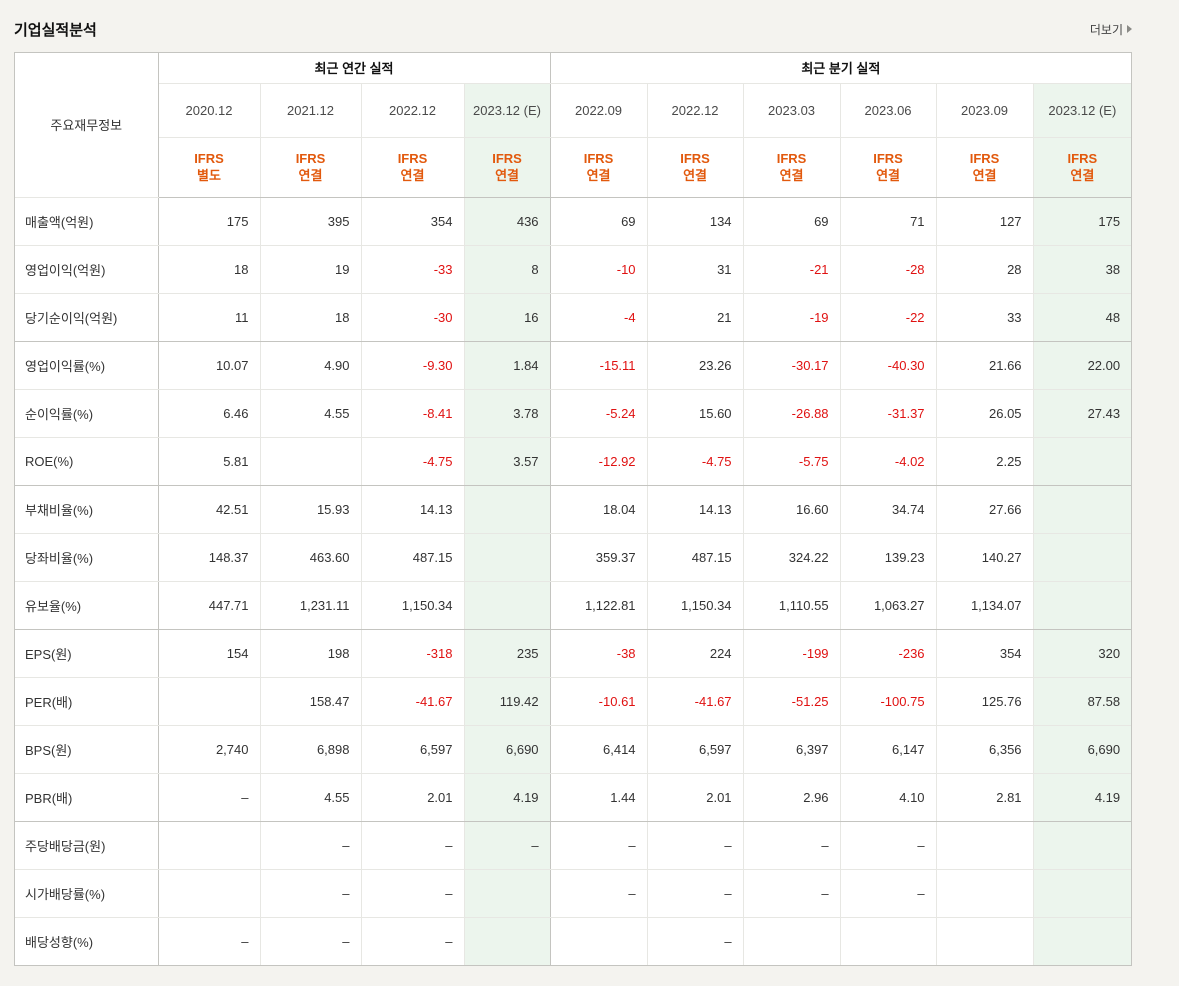 The width and height of the screenshot is (1179, 986). Describe the element at coordinates (695, 653) in the screenshot. I see `table-cell: 224` at that location.